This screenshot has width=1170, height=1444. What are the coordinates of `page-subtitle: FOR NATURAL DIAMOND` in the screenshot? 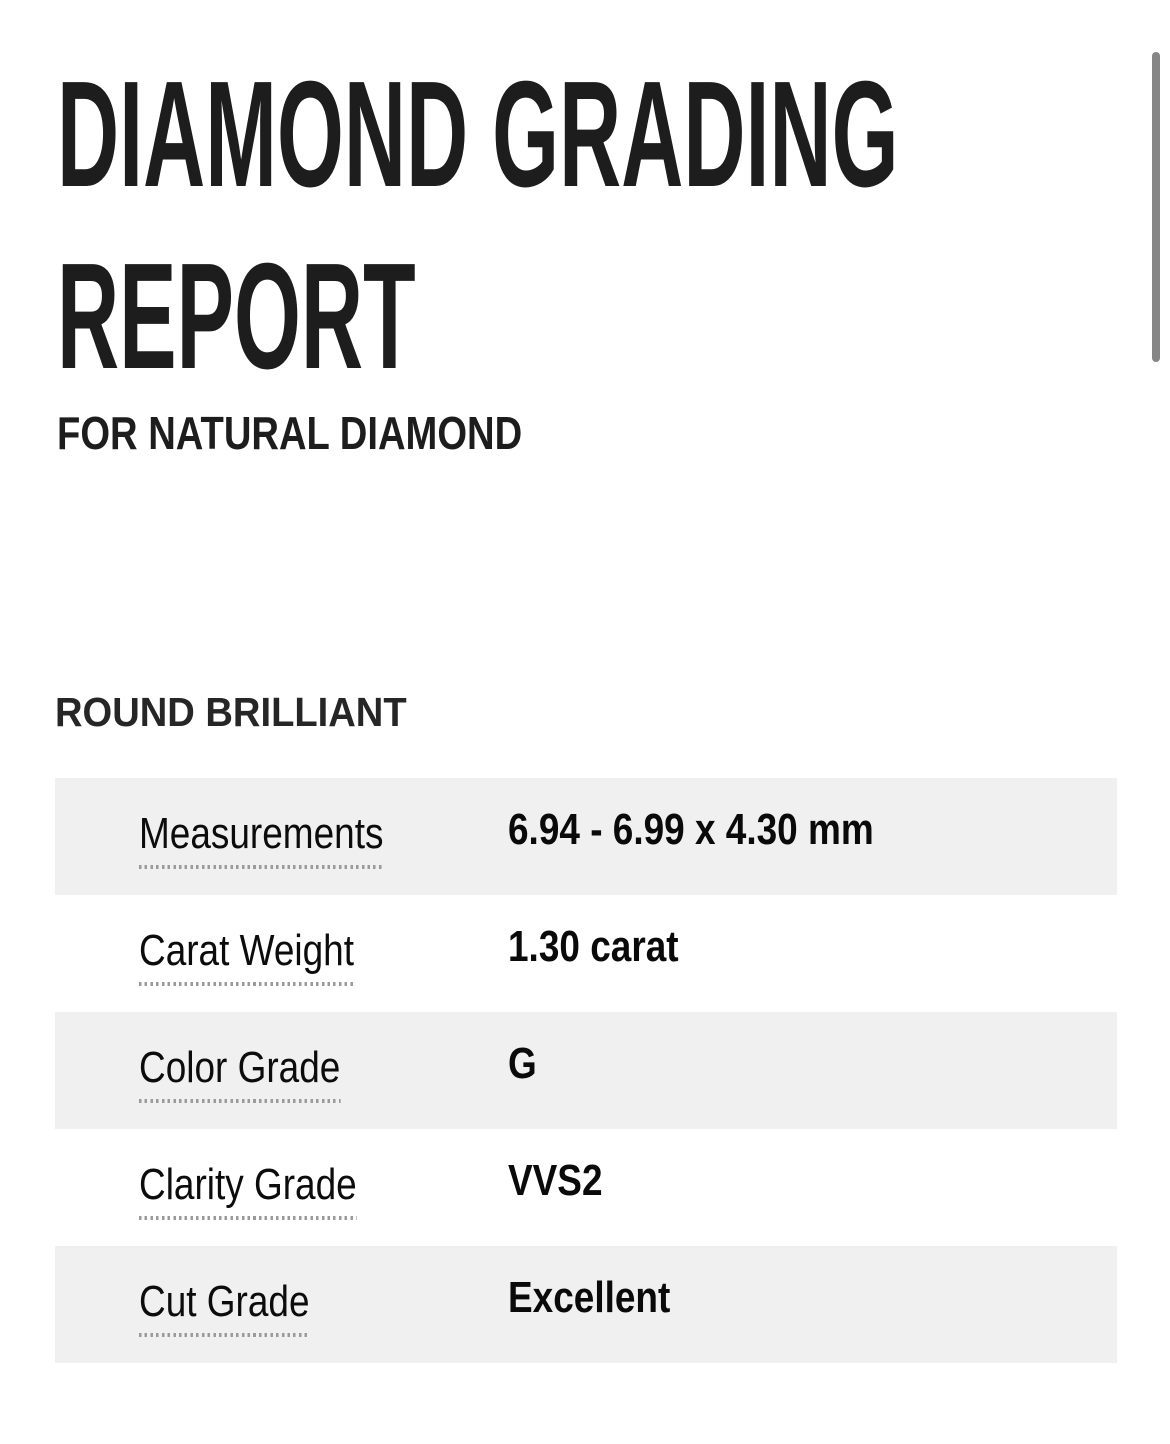 It's located at (290, 432).